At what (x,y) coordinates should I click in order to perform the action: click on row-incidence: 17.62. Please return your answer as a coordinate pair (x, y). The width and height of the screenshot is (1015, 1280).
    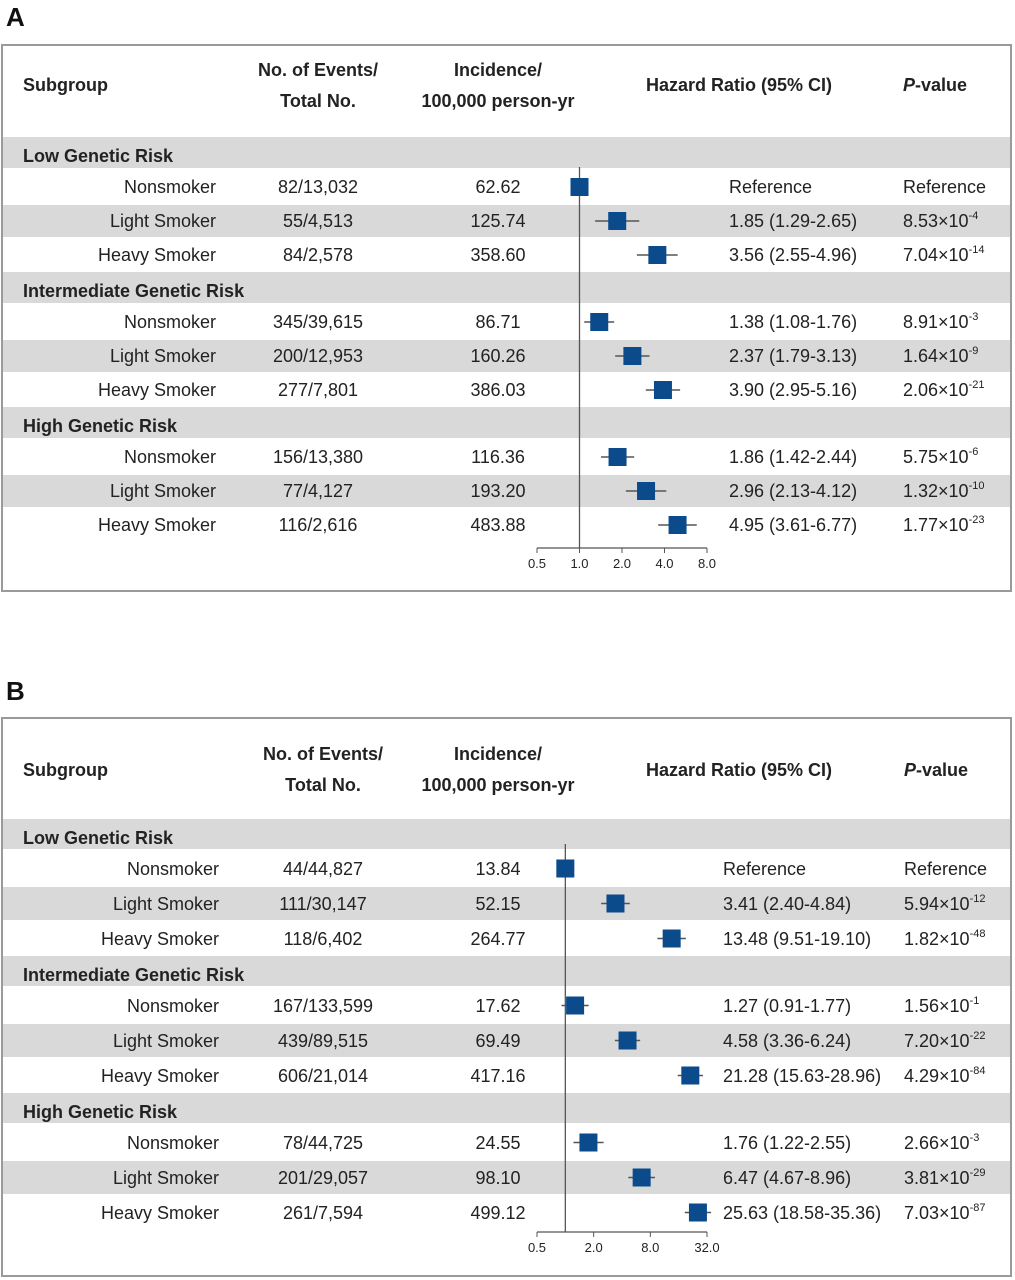
    Looking at the image, I should click on (498, 1005).